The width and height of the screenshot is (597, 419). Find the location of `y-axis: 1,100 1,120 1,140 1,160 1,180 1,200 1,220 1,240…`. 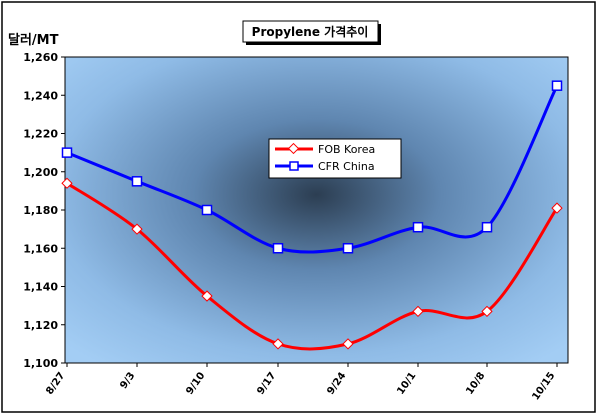

y-axis: 1,100 1,120 1,140 1,160 1,180 1,200 1,220 1,240… is located at coordinates (44, 210).